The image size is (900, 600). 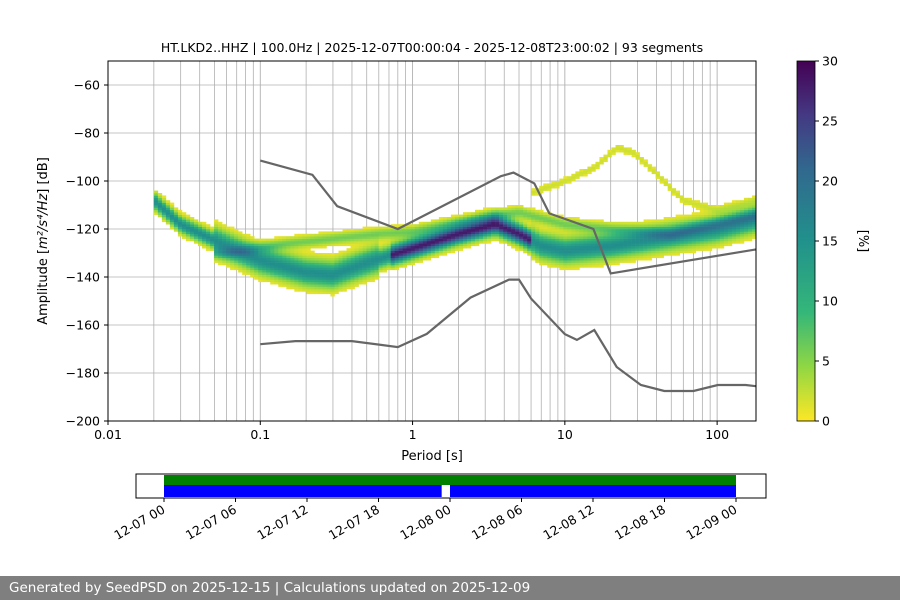 I want to click on y-tick-label: −100, so click(x=83, y=181).